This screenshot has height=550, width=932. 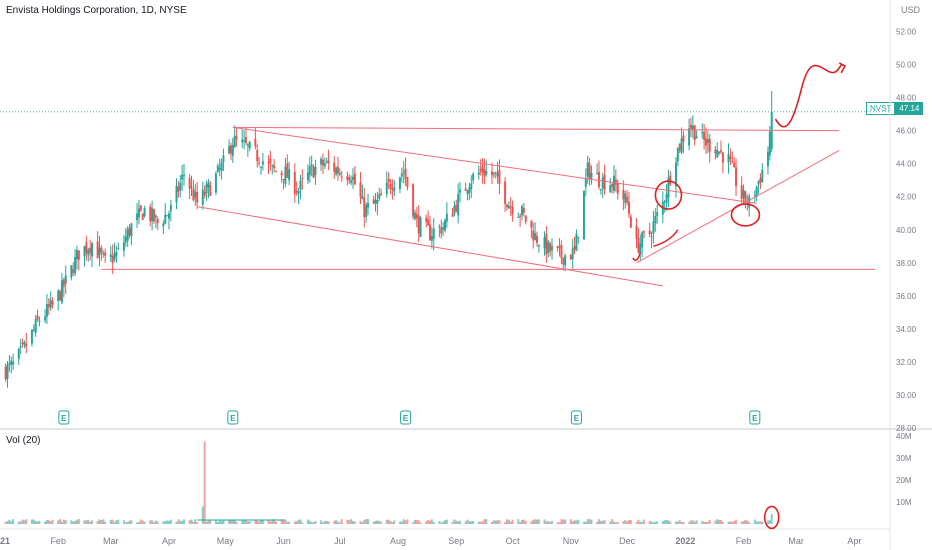 What do you see at coordinates (111, 541) in the screenshot?
I see `time-tick-label: Mar` at bounding box center [111, 541].